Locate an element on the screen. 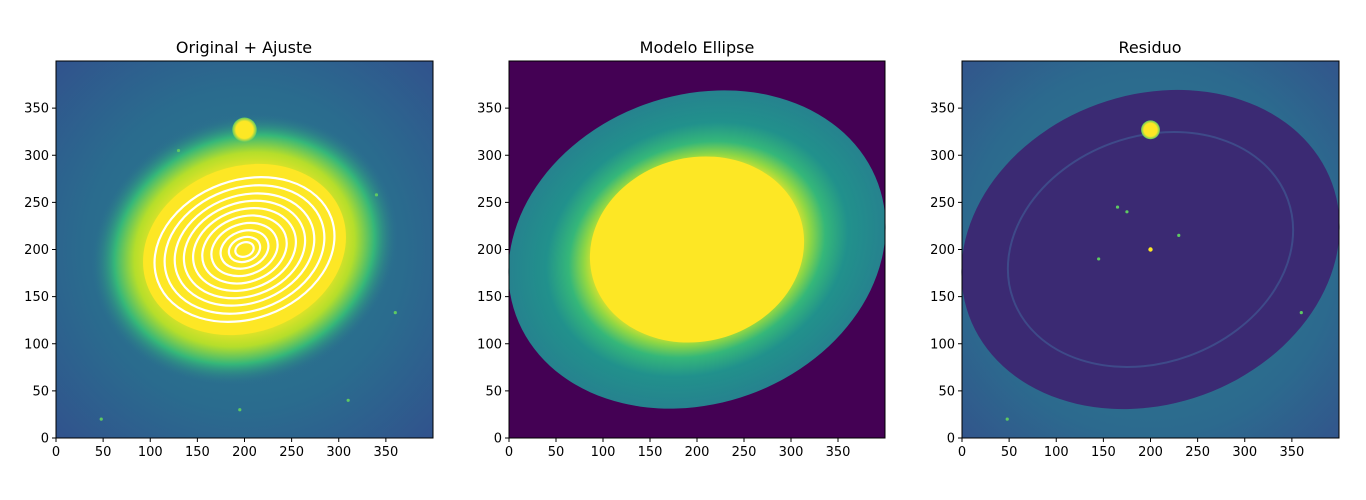 The image size is (1366, 500). model-core is located at coordinates (697, 249).